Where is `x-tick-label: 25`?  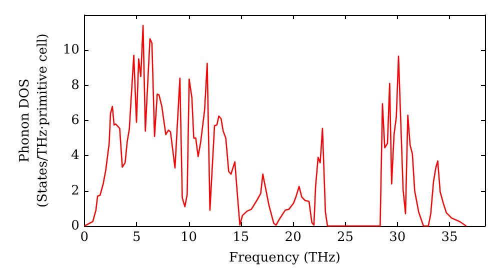
x-tick-label: 25 is located at coordinates (345, 237).